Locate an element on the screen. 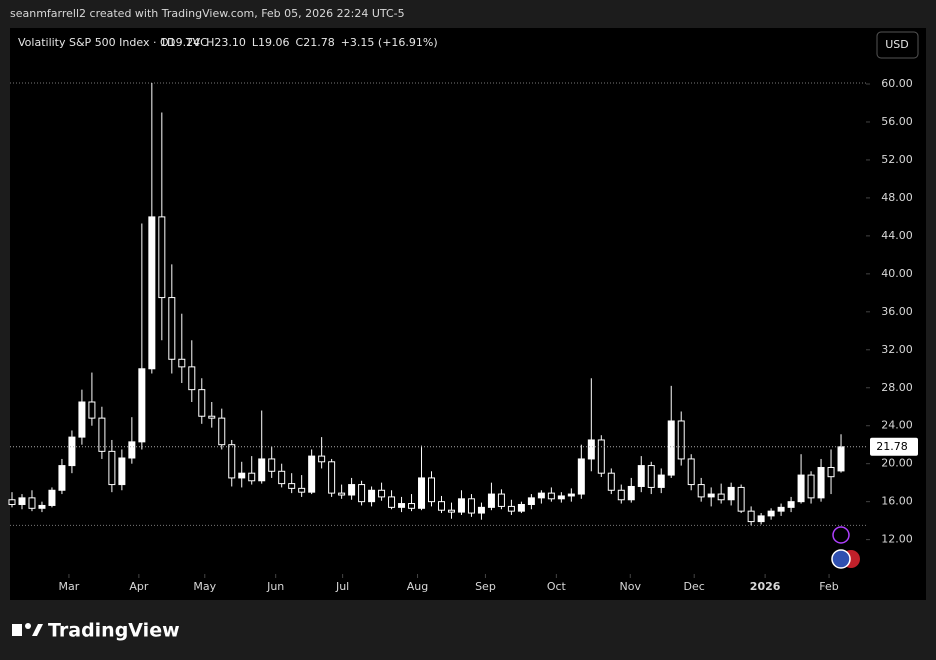 The height and width of the screenshot is (660, 936). y-tick-label: 52.00 is located at coordinates (897, 159).